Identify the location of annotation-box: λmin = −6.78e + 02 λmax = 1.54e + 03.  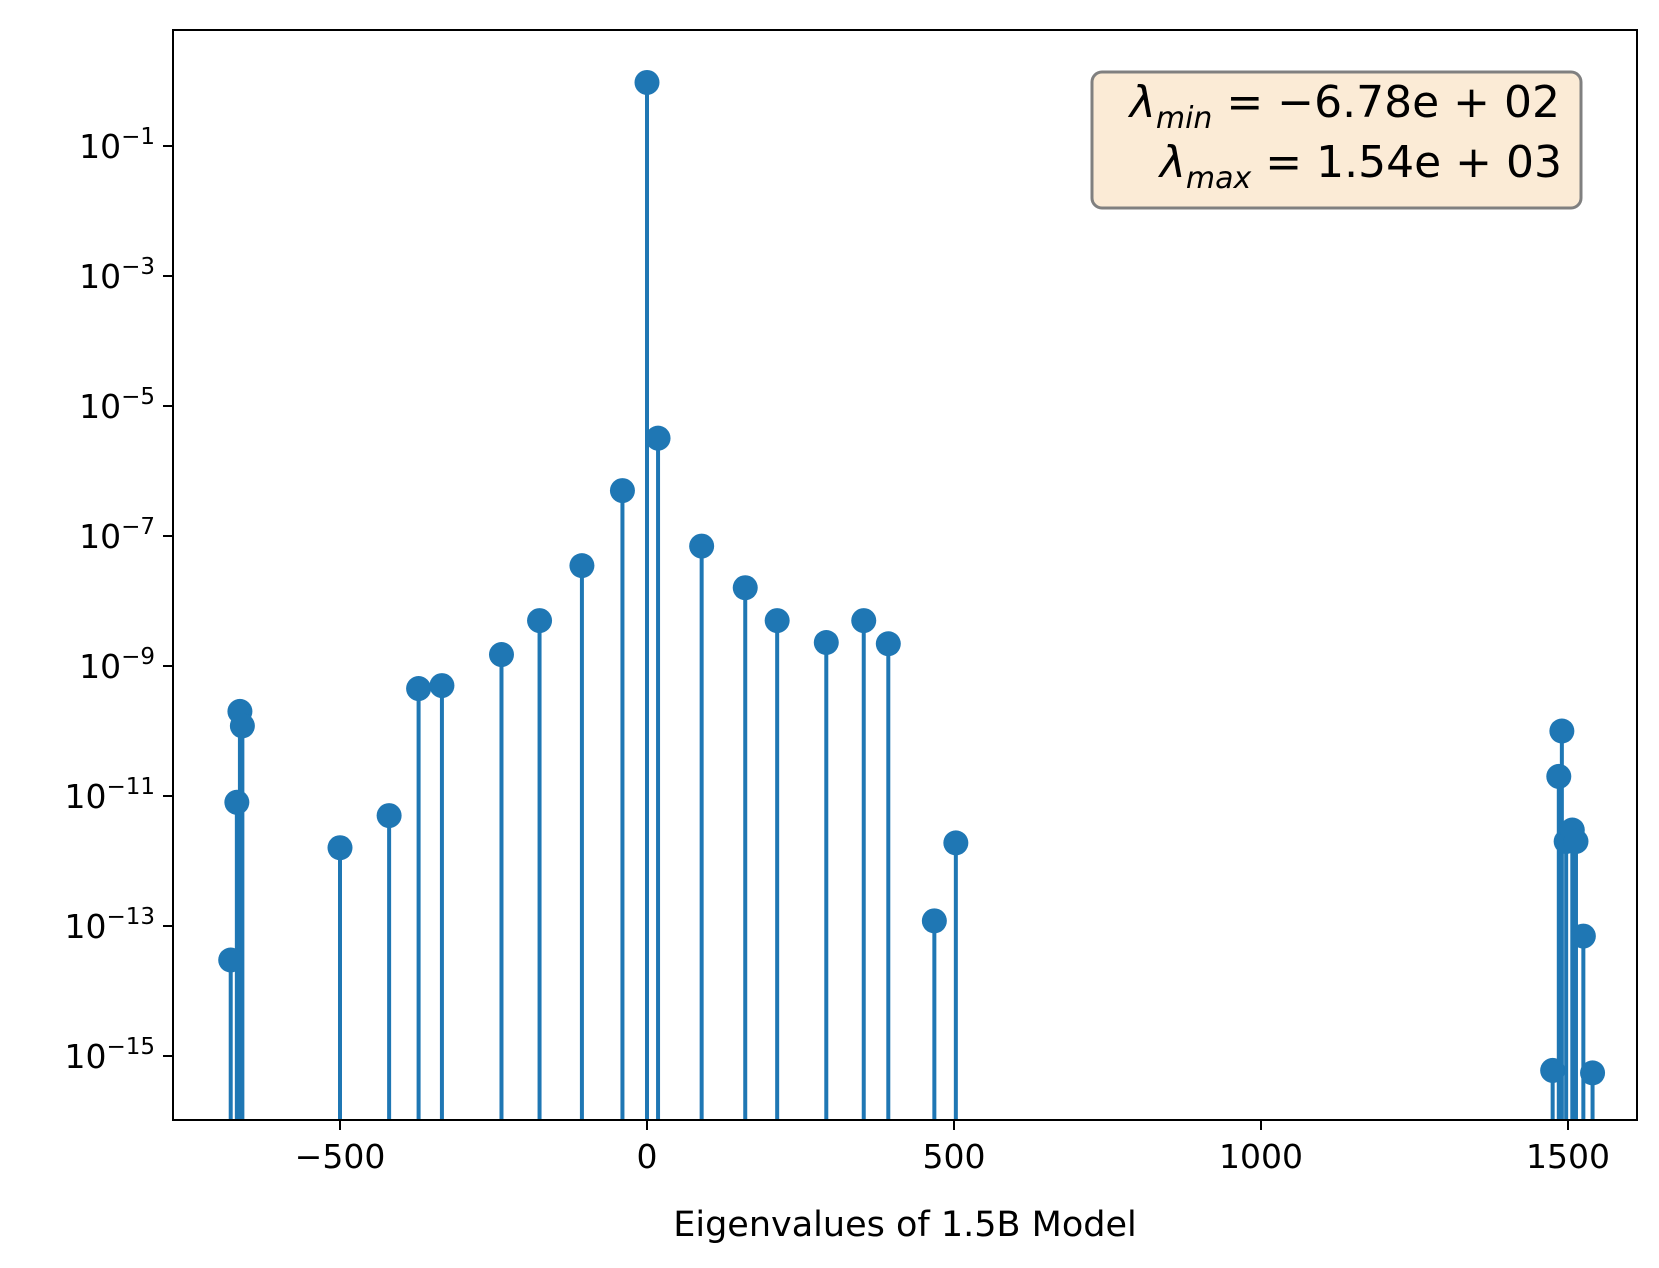
(1336, 140).